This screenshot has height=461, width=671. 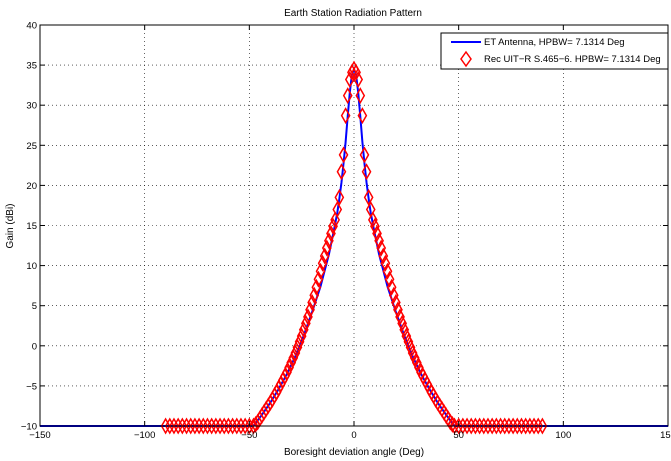 I want to click on y-tick-label: 20, so click(x=31, y=186).